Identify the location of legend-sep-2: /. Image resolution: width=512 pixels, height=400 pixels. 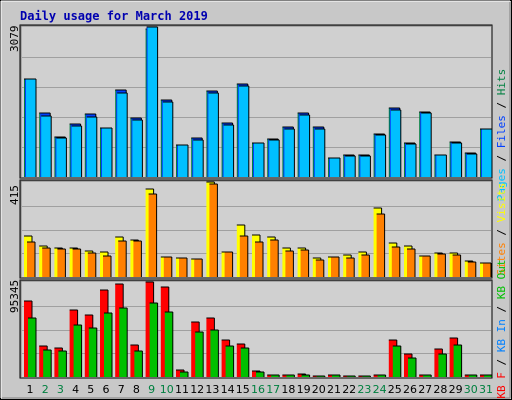
(501, 105).